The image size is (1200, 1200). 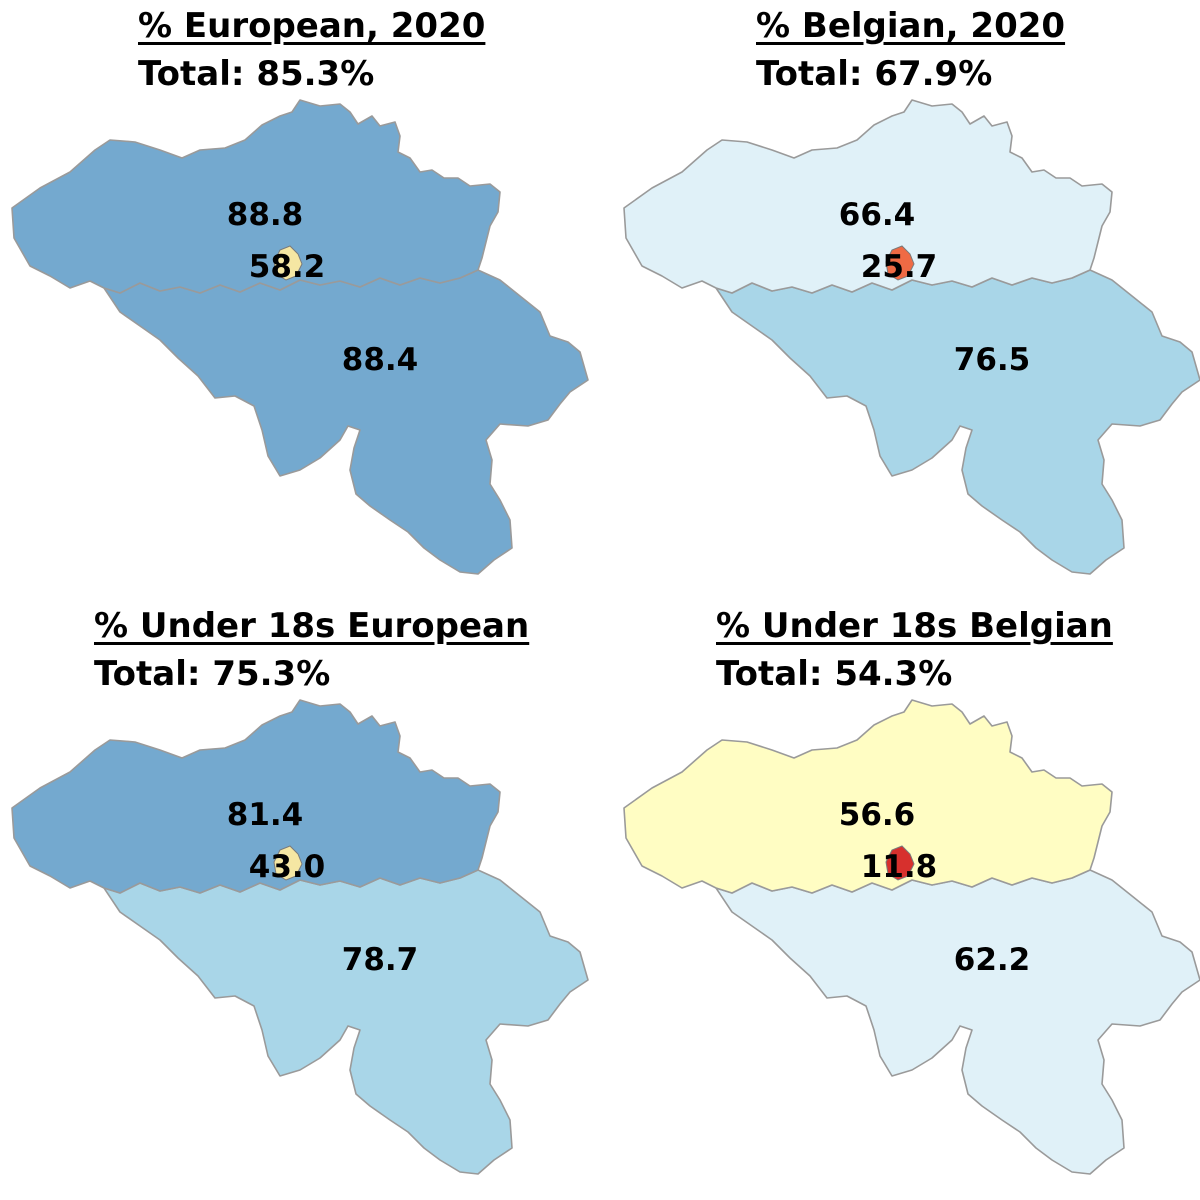 I want to click on value-label-flanders: 88.8, so click(x=265, y=215).